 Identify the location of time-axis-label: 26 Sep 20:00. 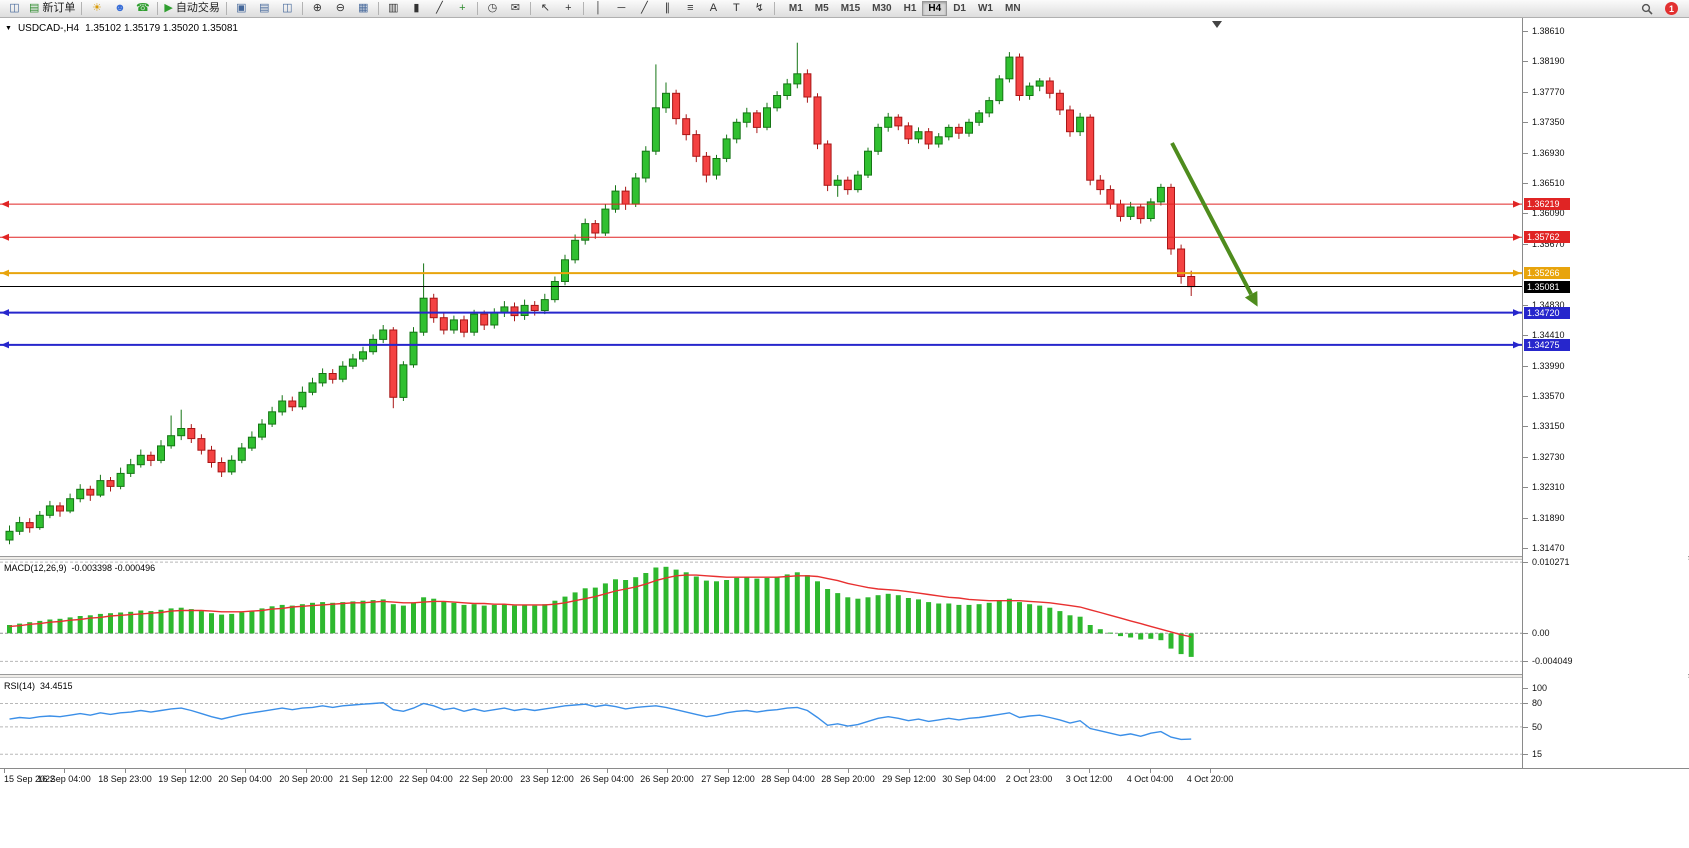
(667, 779).